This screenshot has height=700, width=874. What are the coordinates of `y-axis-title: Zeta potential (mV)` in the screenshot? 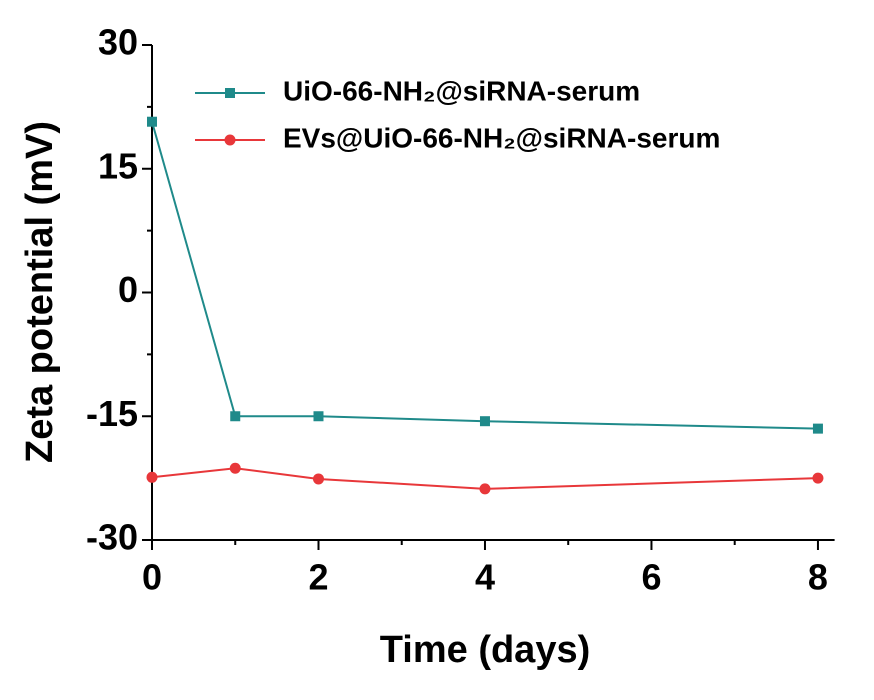 It's located at (40, 292).